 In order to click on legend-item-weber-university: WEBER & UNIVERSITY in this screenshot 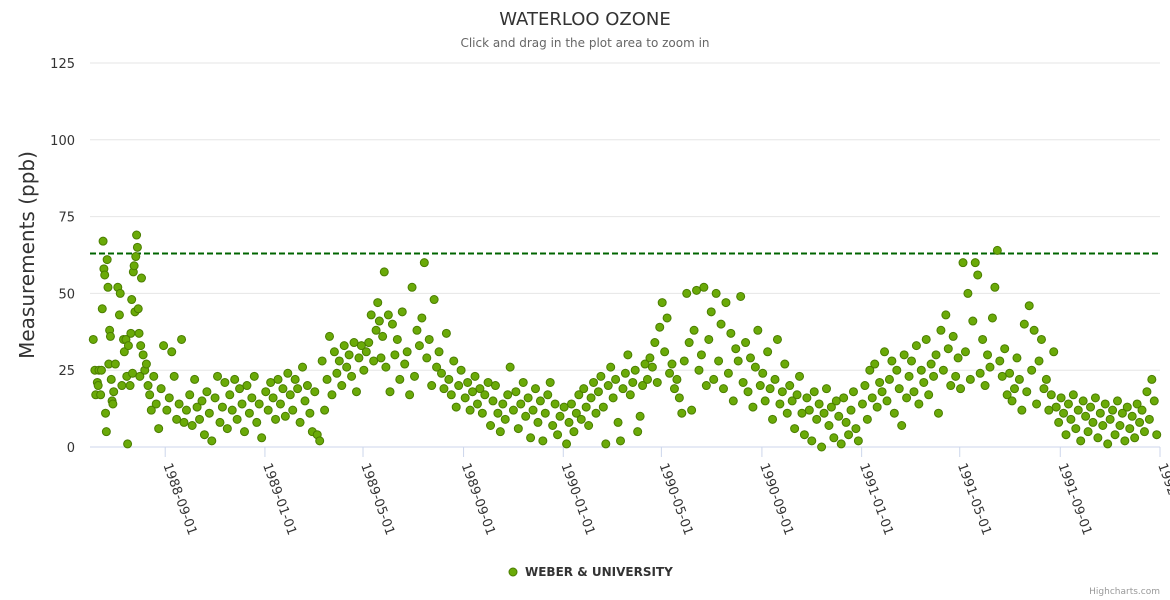, I will do `click(599, 572)`.